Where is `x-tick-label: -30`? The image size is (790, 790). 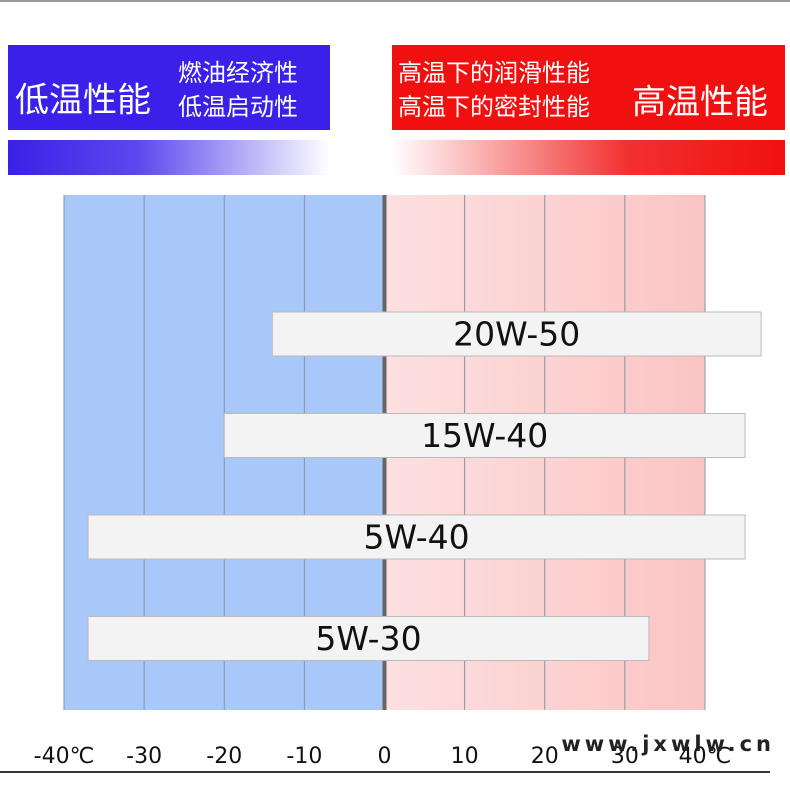
x-tick-label: -30 is located at coordinates (144, 756).